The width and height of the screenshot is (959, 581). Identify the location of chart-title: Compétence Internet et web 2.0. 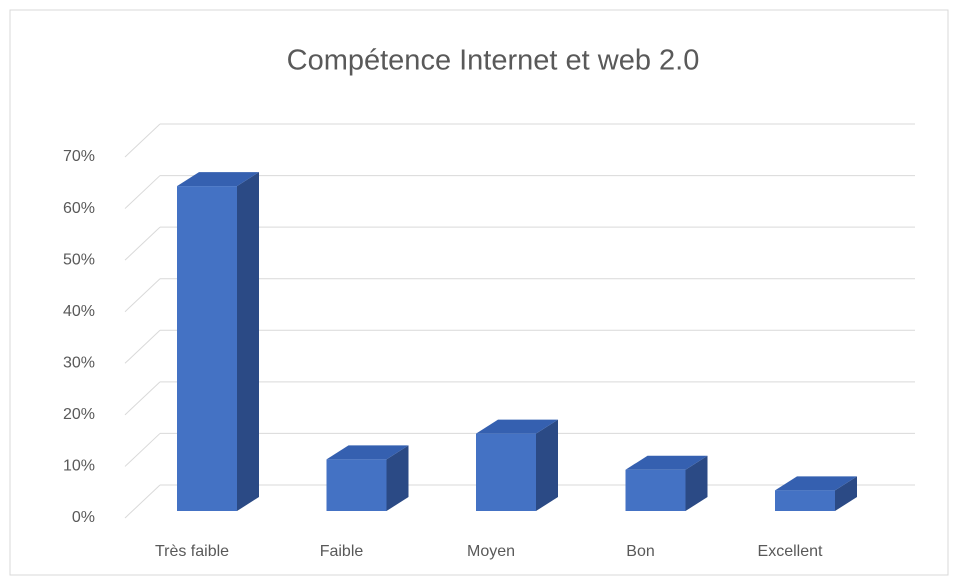
(493, 61).